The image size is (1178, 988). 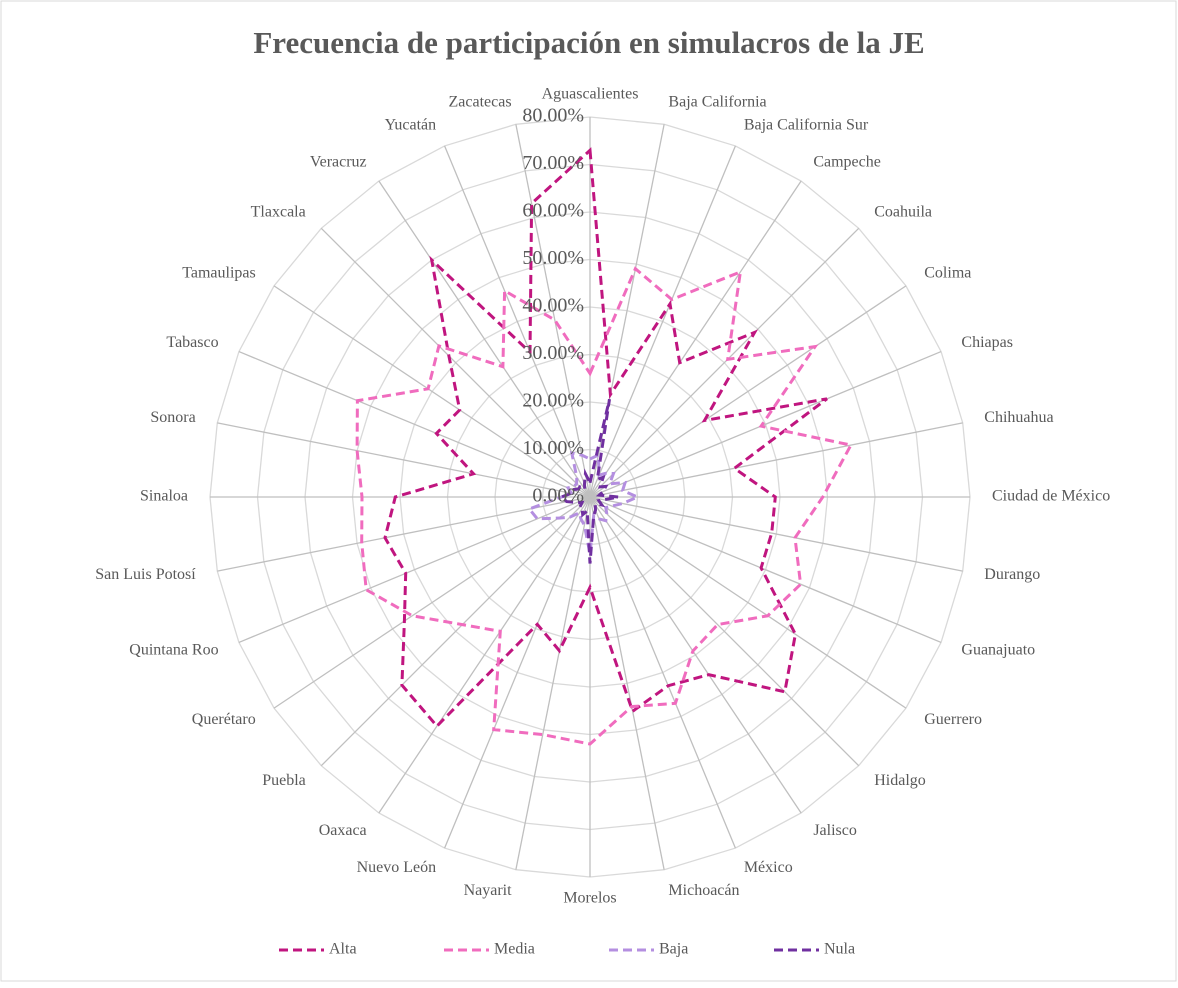 What do you see at coordinates (514, 949) in the screenshot?
I see `legend-label: Media` at bounding box center [514, 949].